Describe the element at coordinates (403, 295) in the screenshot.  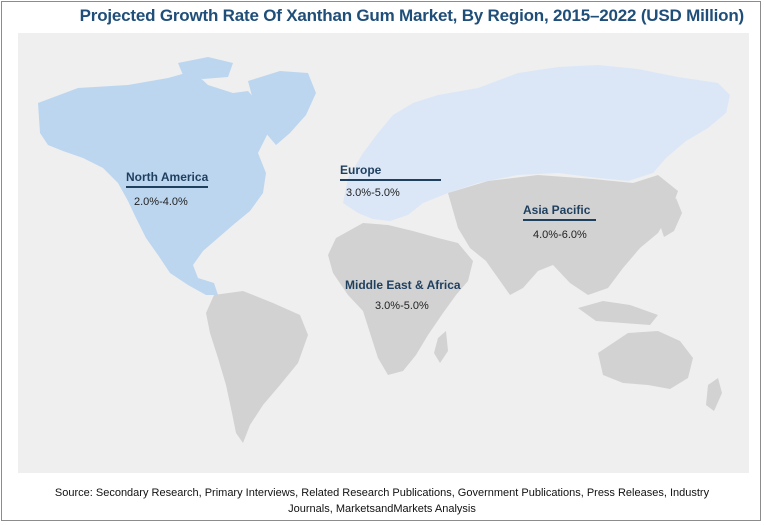
I see `middle-east-africa-label: Middle East & Africa 3.0%-5.0%` at that location.